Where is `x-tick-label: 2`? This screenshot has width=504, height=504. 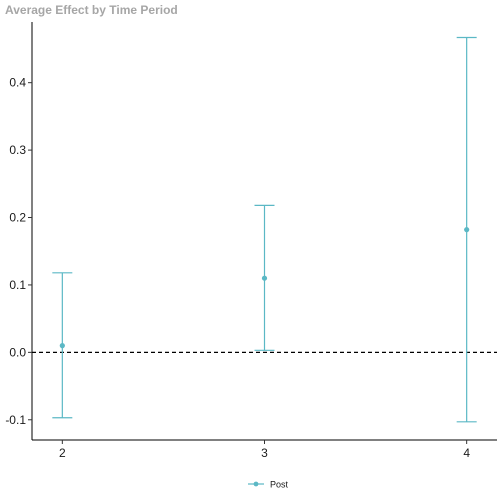 x-tick-label: 2 is located at coordinates (62, 453).